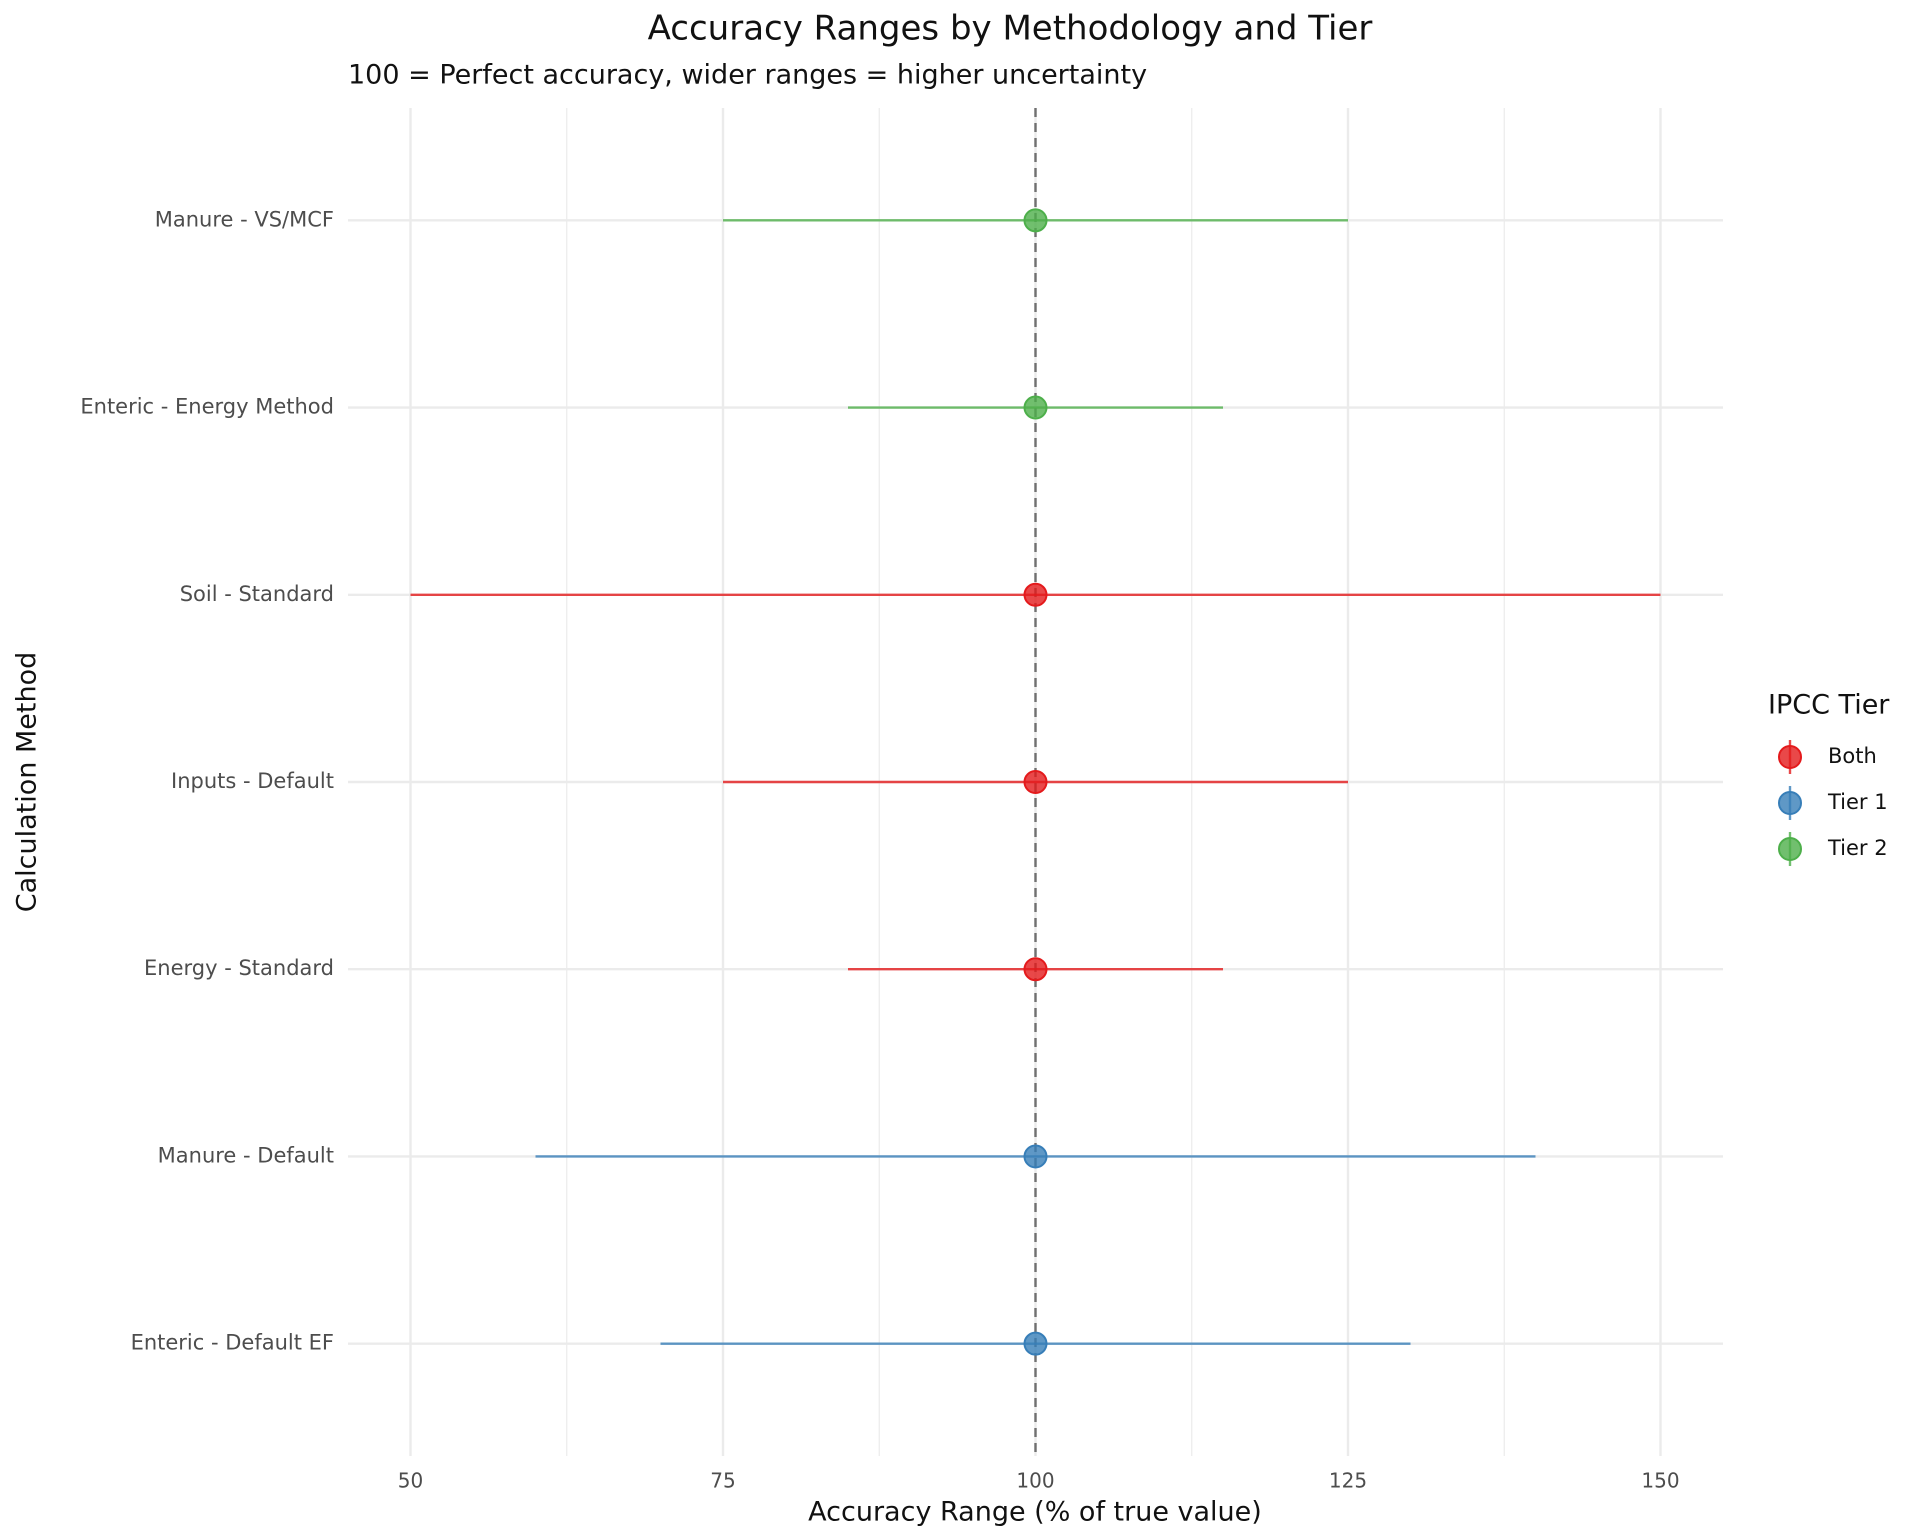  Describe the element at coordinates (257, 594) in the screenshot. I see `y-tick-label: Soil - Standard` at that location.